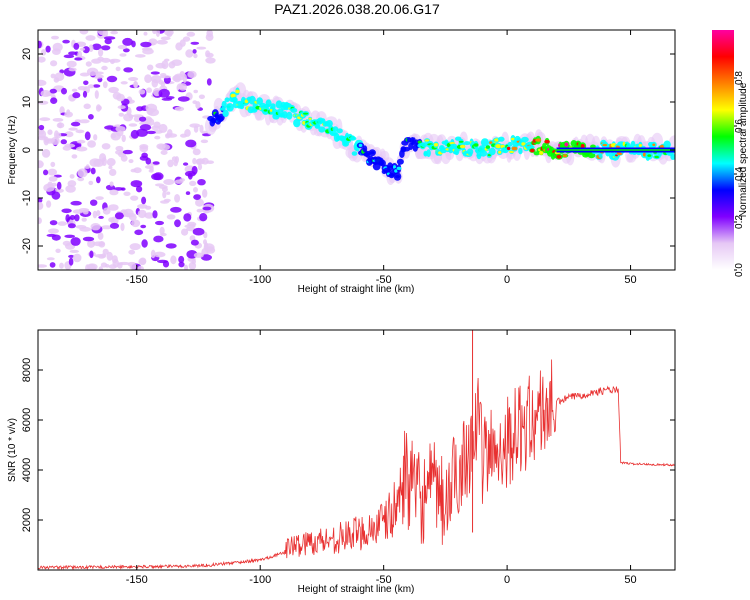  What do you see at coordinates (27, 54) in the screenshot?
I see `spectrogram-ytick-label: 20` at bounding box center [27, 54].